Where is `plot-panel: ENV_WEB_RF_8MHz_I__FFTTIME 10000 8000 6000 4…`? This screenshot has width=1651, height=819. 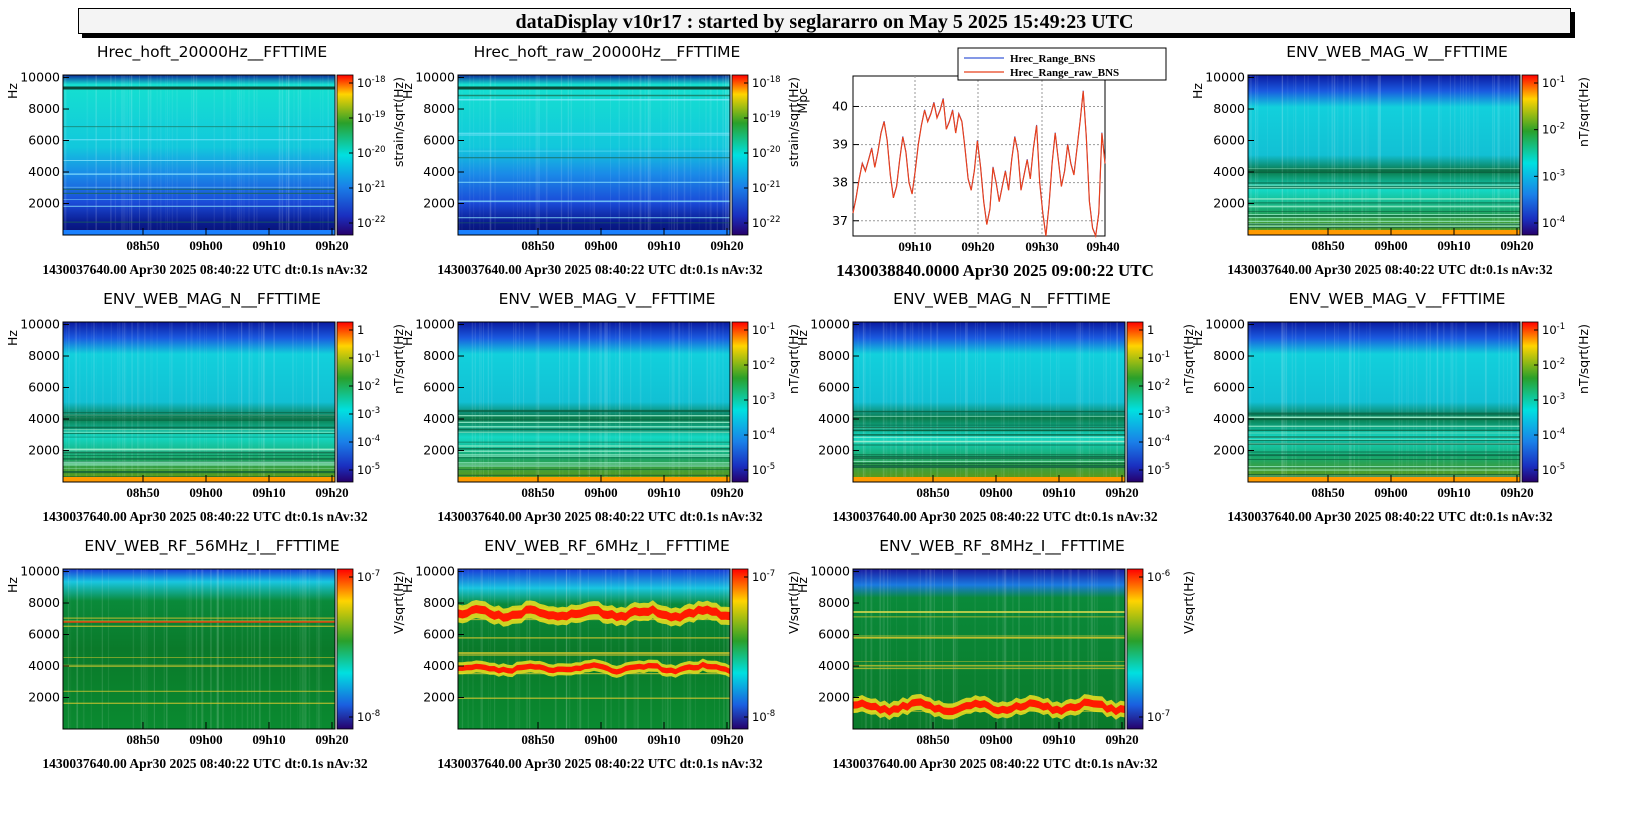 plot-panel: ENV_WEB_RF_8MHz_I__FFTTIME 10000 8000 6000 4… is located at coordinates (995, 664).